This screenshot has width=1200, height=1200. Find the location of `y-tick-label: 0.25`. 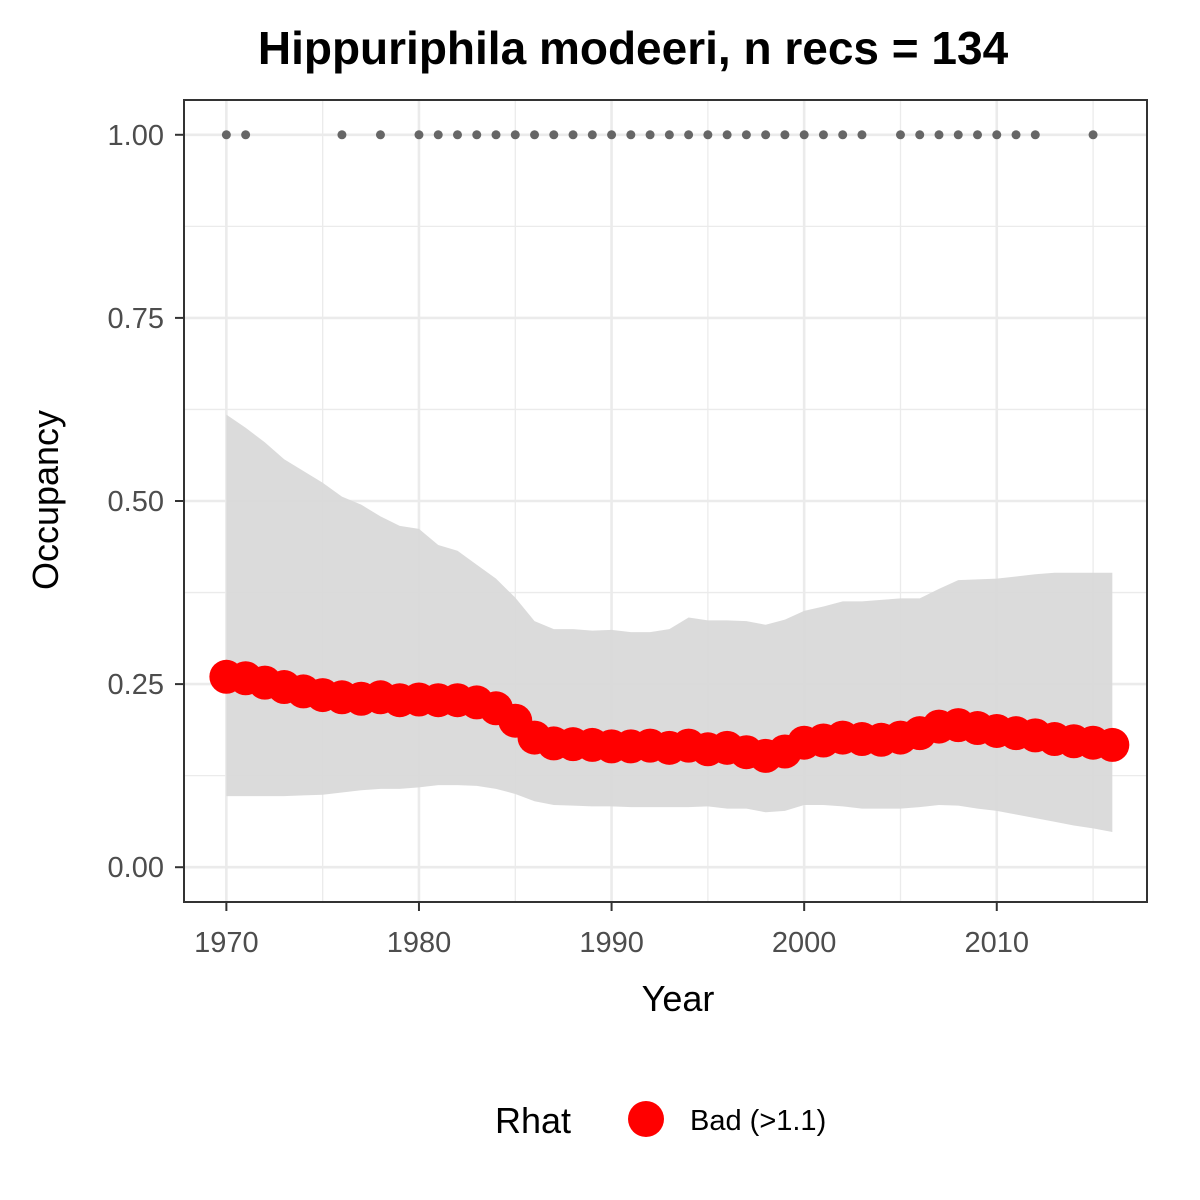

y-tick-label: 0.25 is located at coordinates (136, 685).